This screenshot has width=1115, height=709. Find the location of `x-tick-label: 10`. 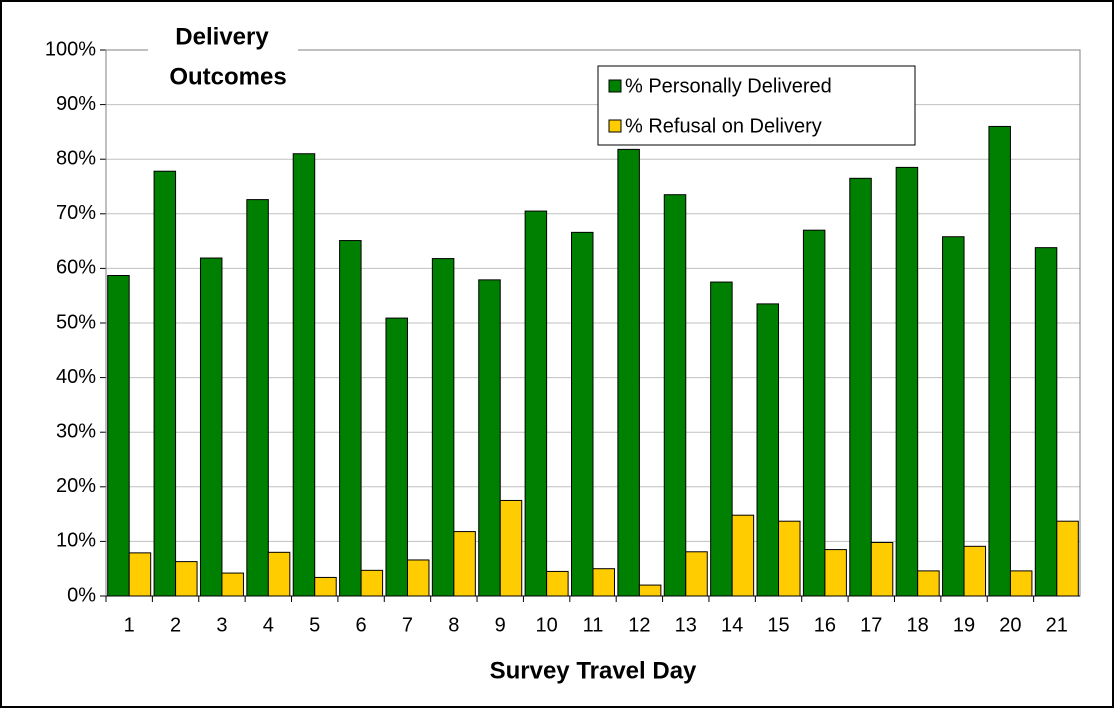

x-tick-label: 10 is located at coordinates (546, 625).